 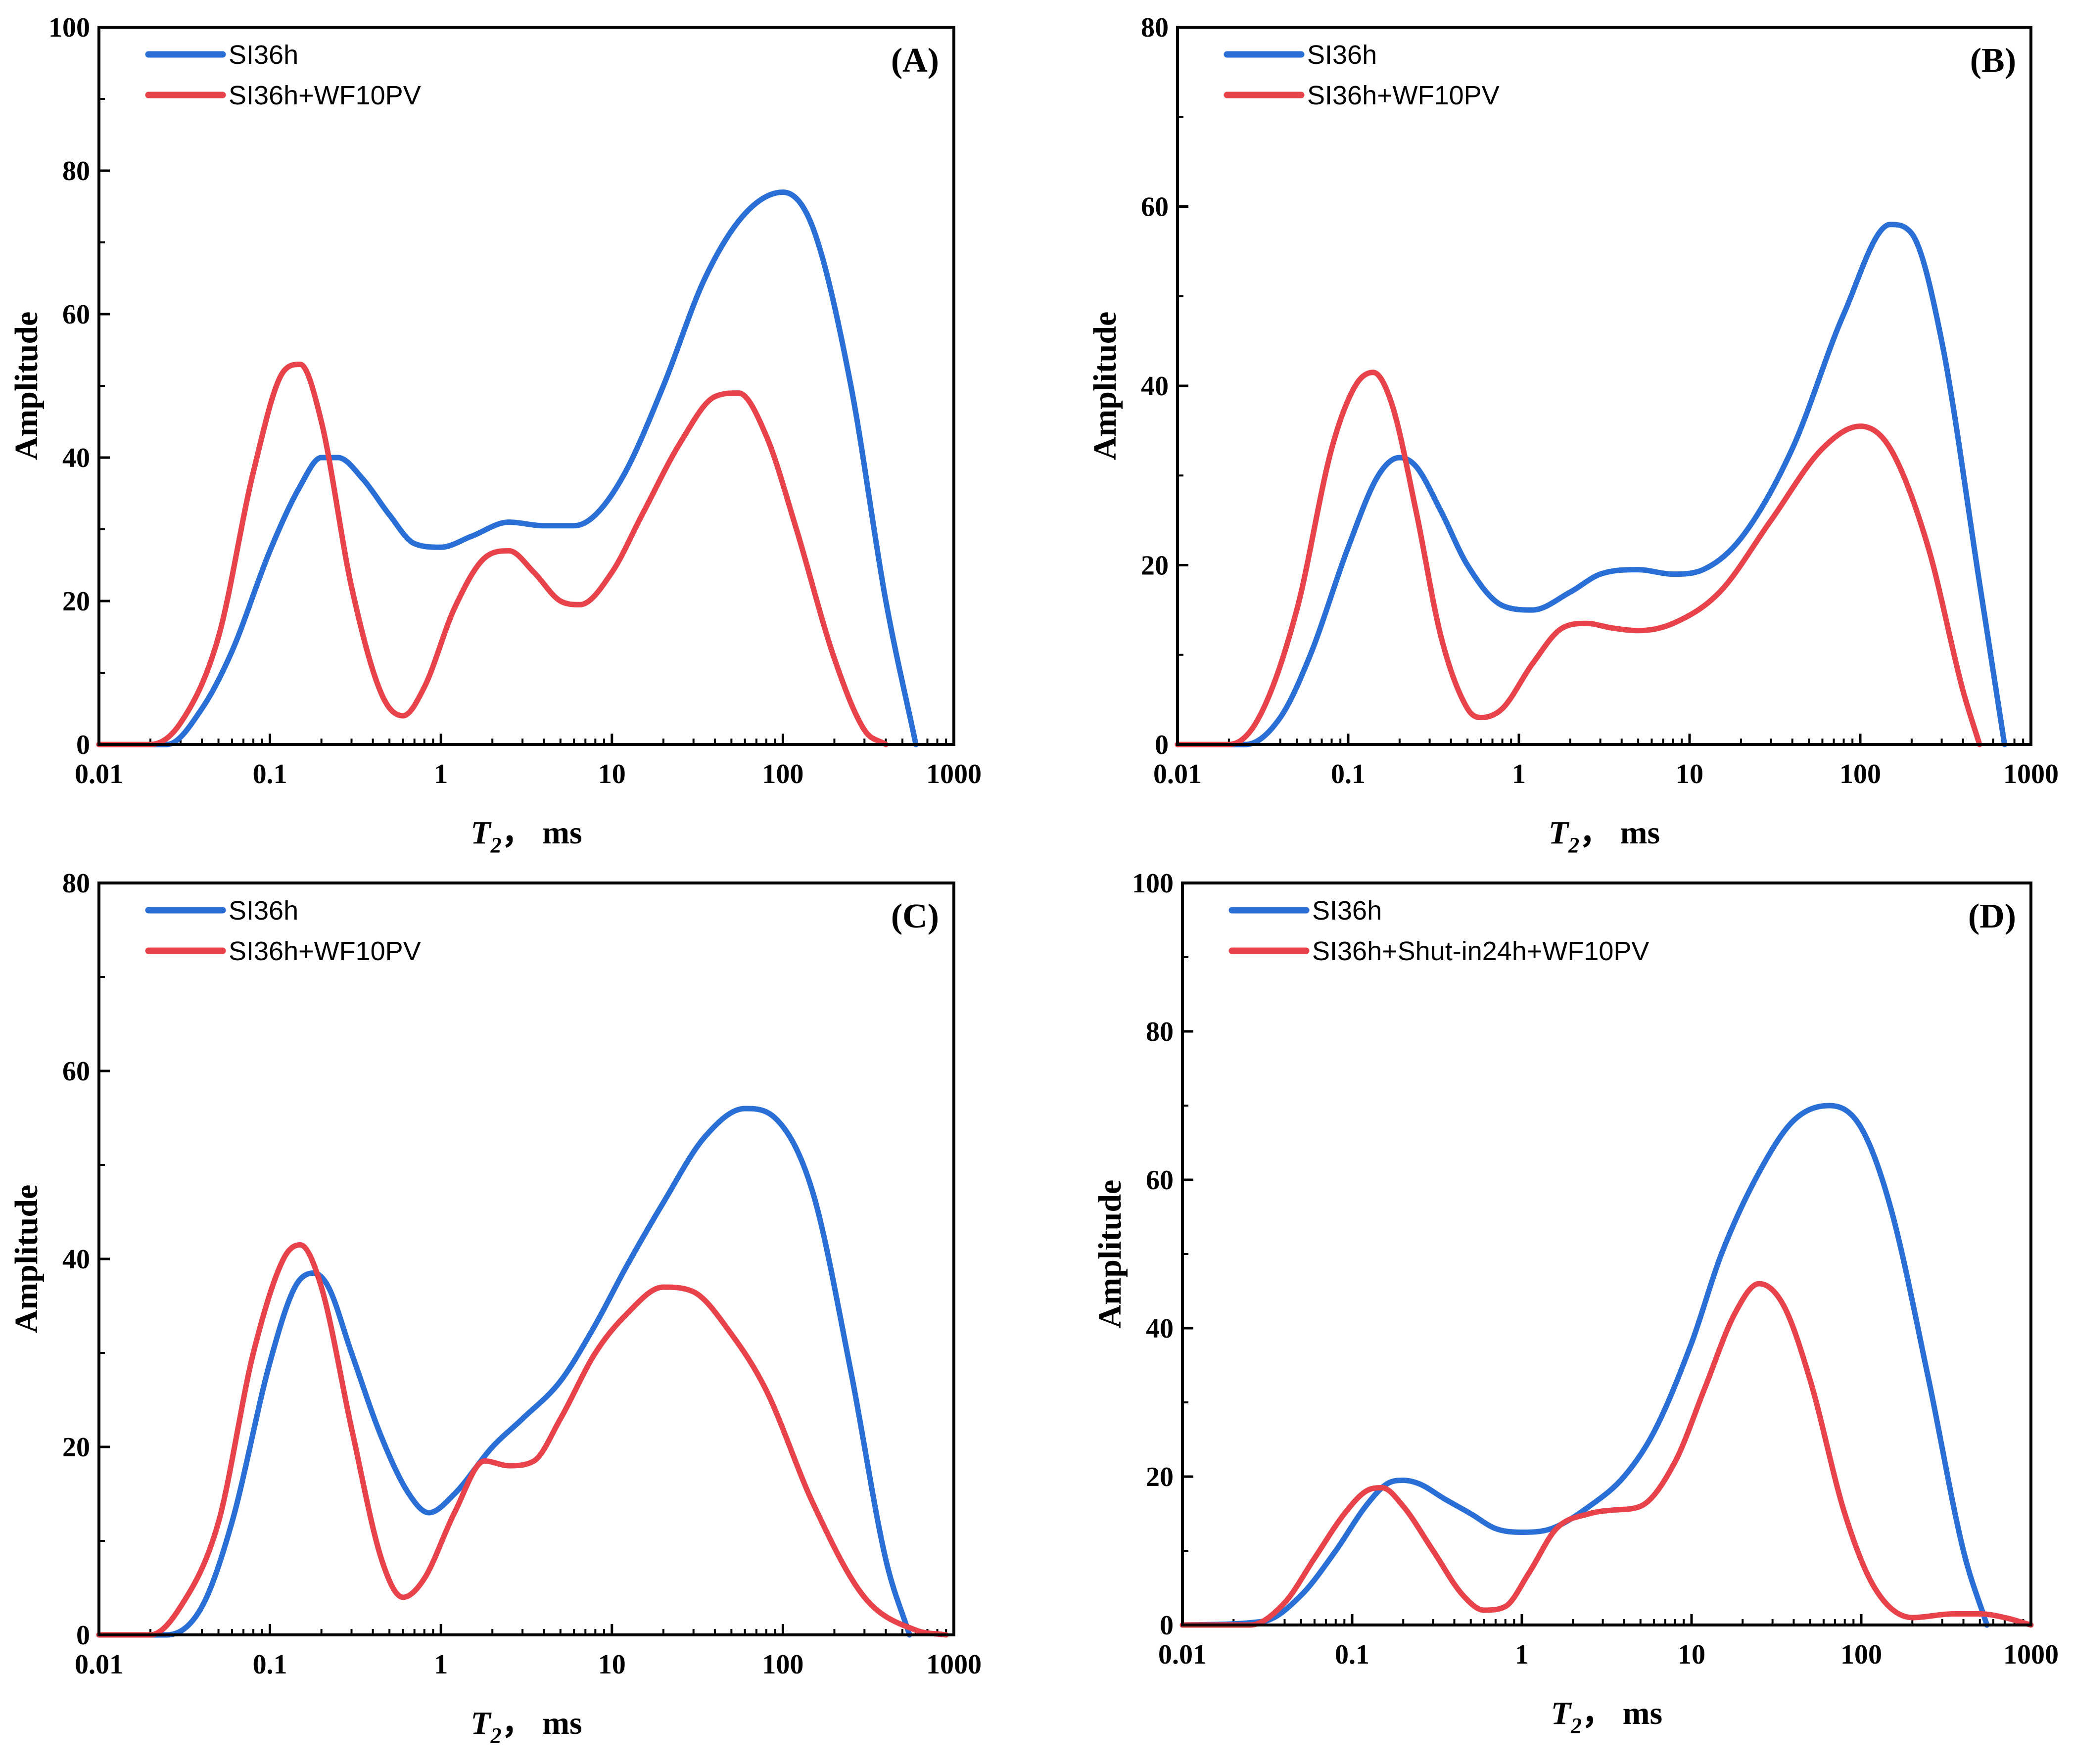 What do you see at coordinates (915, 61) in the screenshot?
I see `panel-label: (A)` at bounding box center [915, 61].